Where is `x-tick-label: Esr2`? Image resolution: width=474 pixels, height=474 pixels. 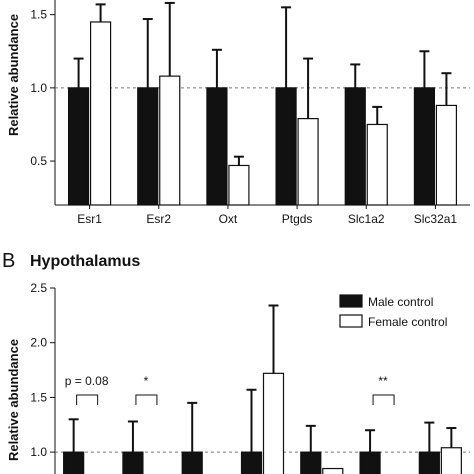
x-tick-label: Esr2 is located at coordinates (158, 219).